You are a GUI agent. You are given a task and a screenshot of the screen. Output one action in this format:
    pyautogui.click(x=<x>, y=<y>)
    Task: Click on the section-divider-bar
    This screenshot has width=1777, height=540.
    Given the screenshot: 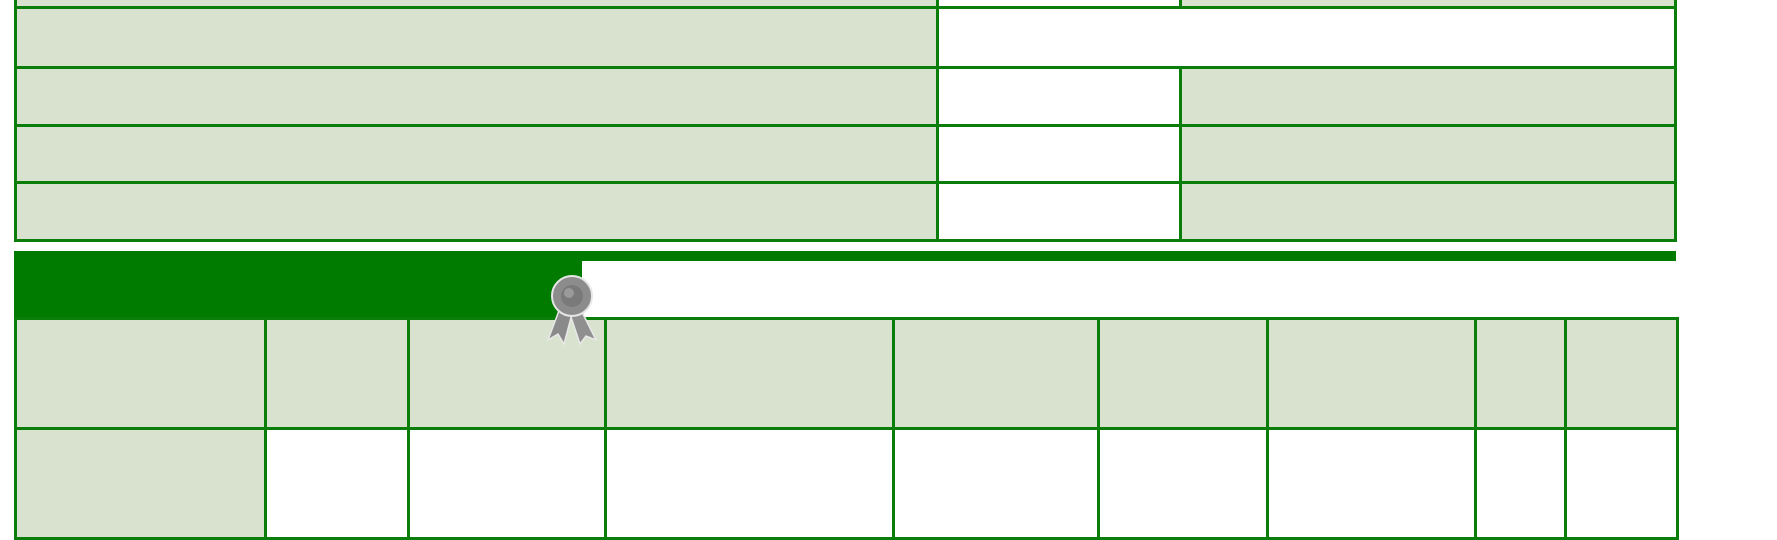 What is the action you would take?
    pyautogui.click(x=845, y=256)
    